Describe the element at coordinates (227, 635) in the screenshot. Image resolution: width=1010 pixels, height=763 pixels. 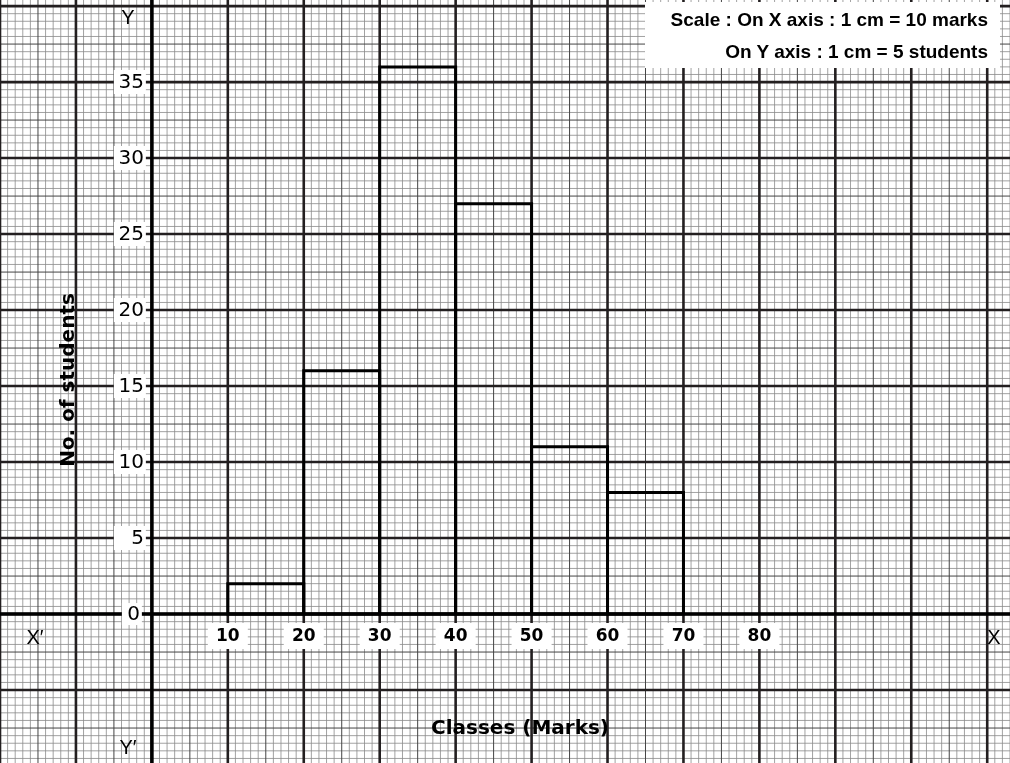
I see `x-tick-label: 10` at that location.